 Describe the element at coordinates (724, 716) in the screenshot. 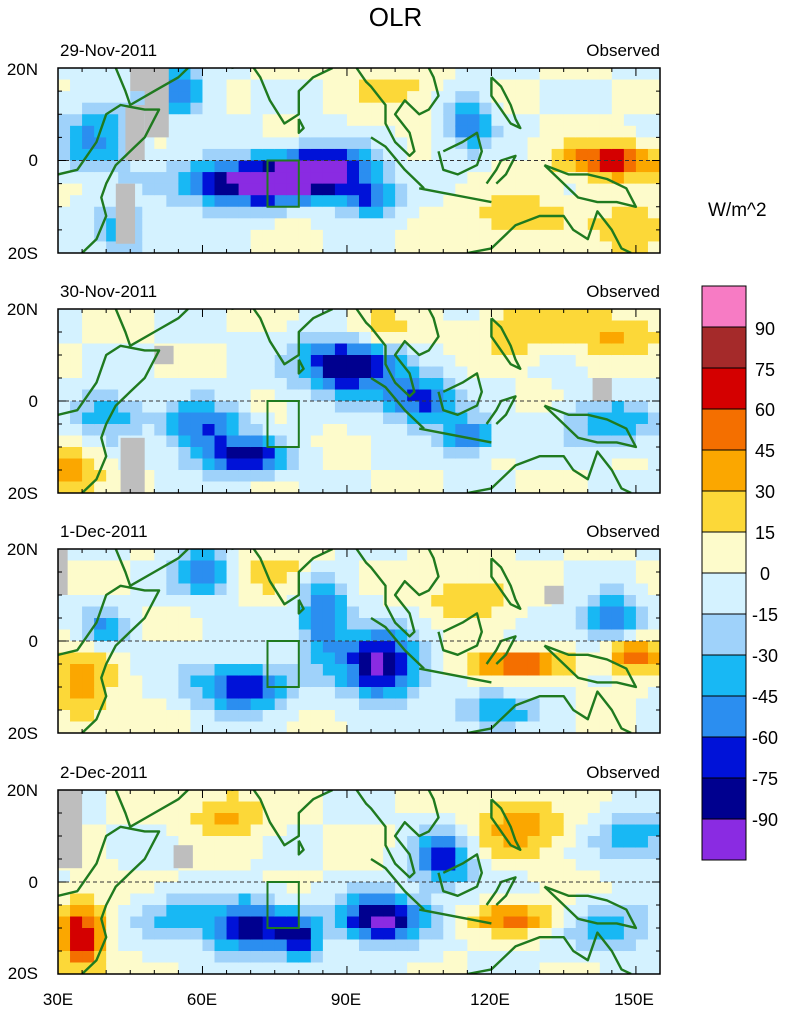

I see `colorbar-swatch` at that location.